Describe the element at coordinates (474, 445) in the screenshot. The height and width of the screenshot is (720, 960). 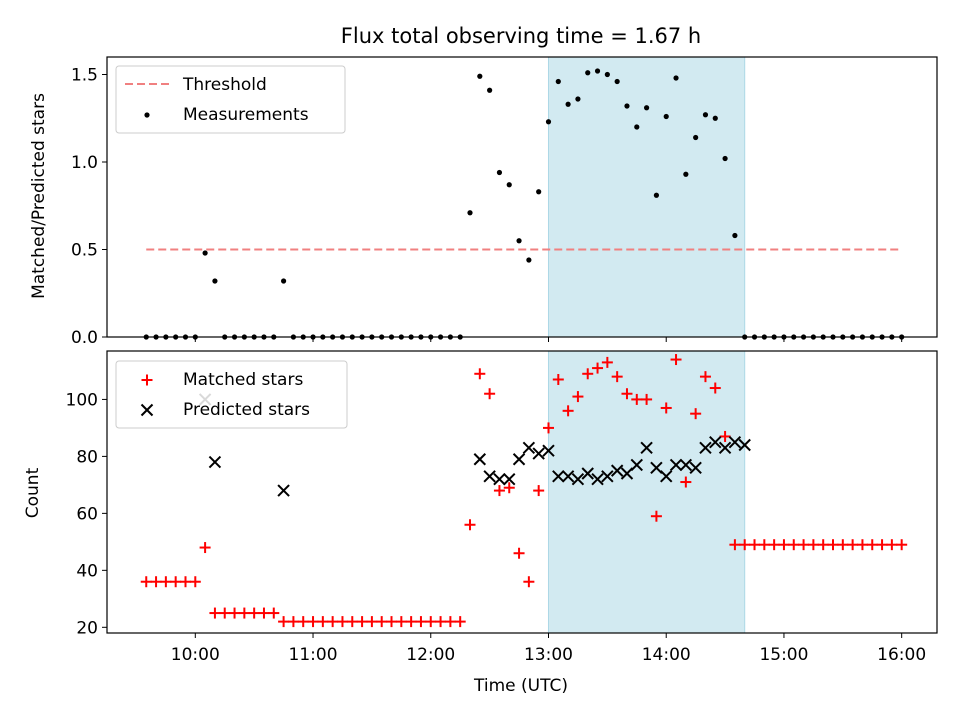
I see `predicted-stars-points` at that location.